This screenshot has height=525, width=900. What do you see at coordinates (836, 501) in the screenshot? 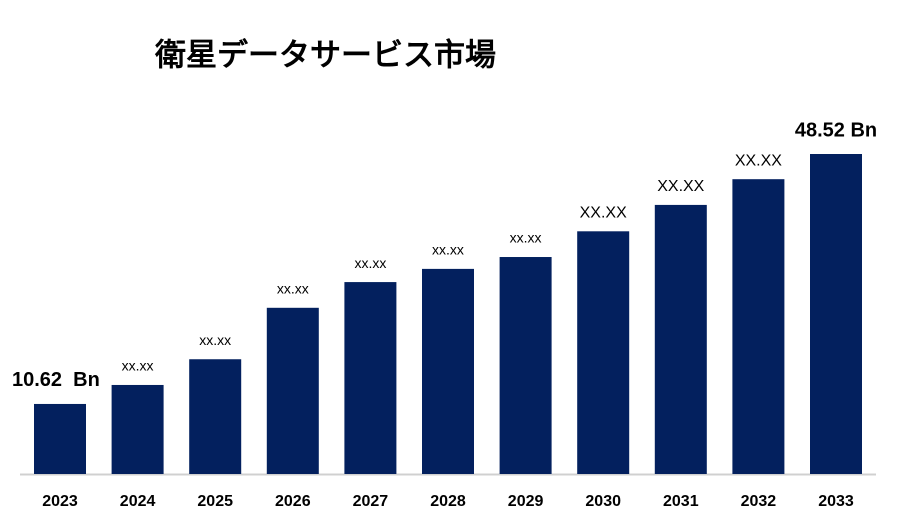
I see `x-tick-label: 2033` at bounding box center [836, 501].